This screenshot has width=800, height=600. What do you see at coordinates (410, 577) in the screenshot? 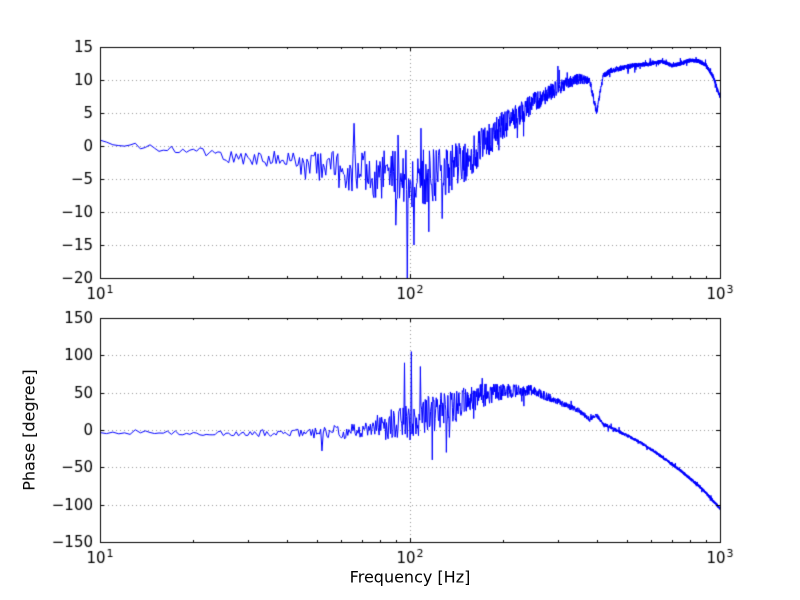
I see `x-axis-title: Frequency [Hz]` at bounding box center [410, 577].